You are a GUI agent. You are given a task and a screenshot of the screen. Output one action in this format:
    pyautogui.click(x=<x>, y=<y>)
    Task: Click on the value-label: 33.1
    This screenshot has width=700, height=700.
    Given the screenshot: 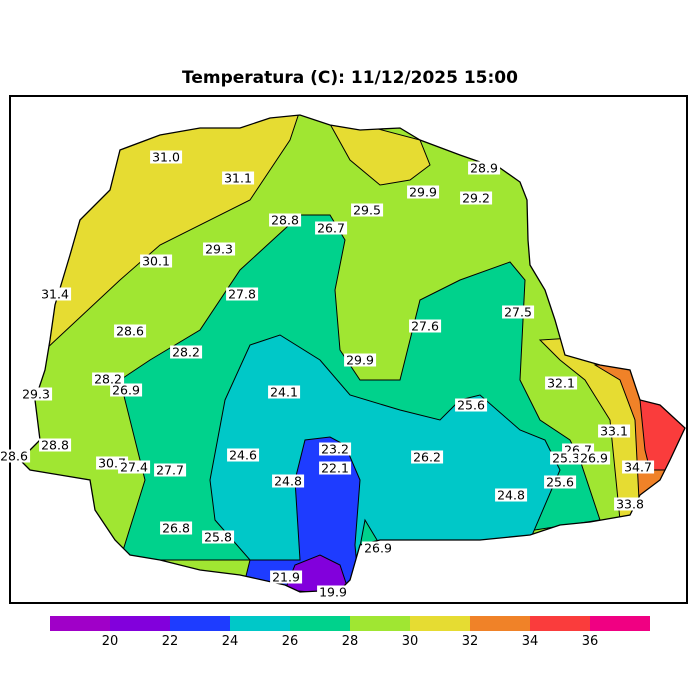 What is the action you would take?
    pyautogui.click(x=614, y=431)
    